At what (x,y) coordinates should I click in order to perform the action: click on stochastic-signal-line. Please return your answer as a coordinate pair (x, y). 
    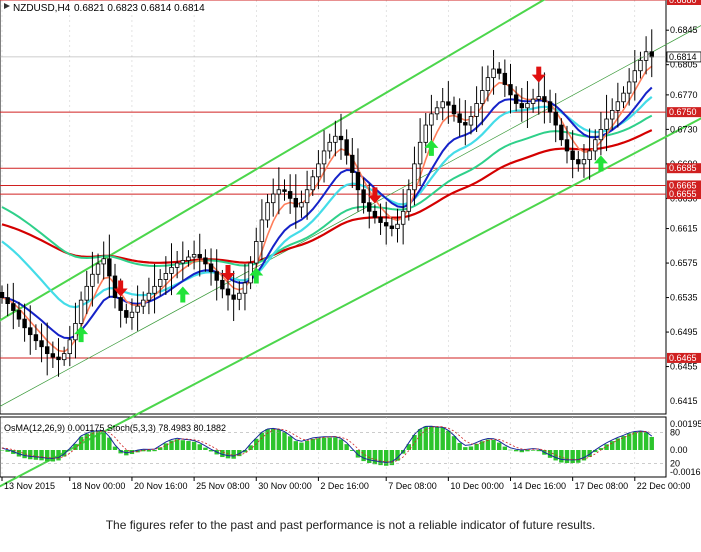
    Looking at the image, I should click on (326, 444).